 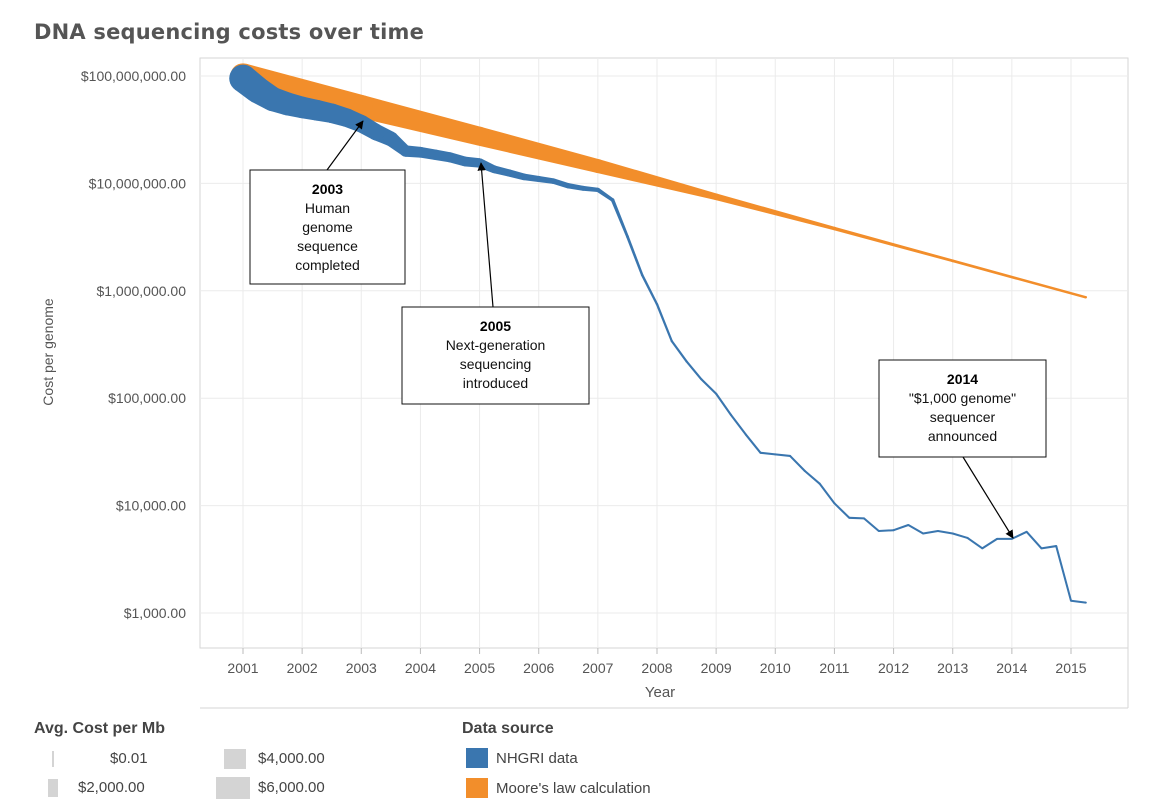 I want to click on moore-legend-label: Moore's law calculation, so click(x=573, y=788).